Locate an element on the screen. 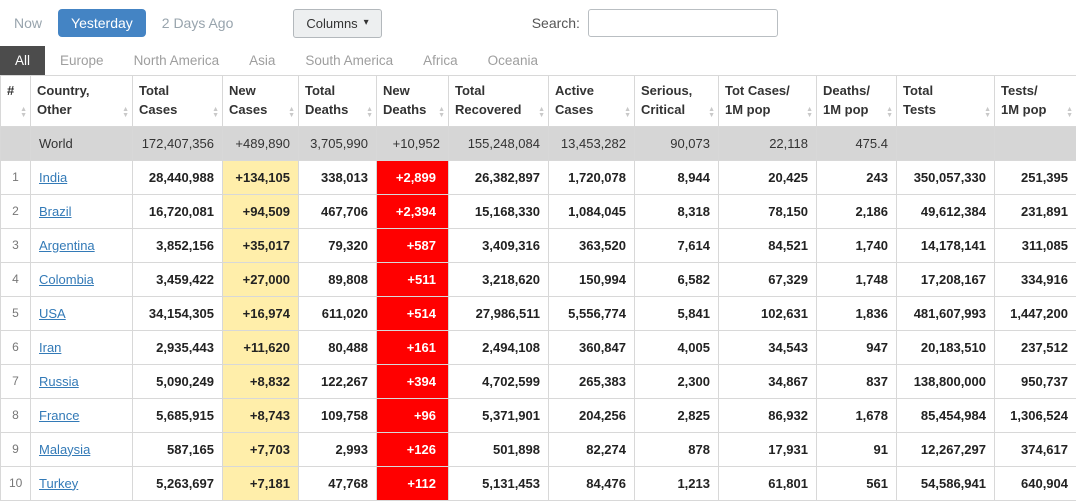  country-link: Argentina is located at coordinates (67, 245).